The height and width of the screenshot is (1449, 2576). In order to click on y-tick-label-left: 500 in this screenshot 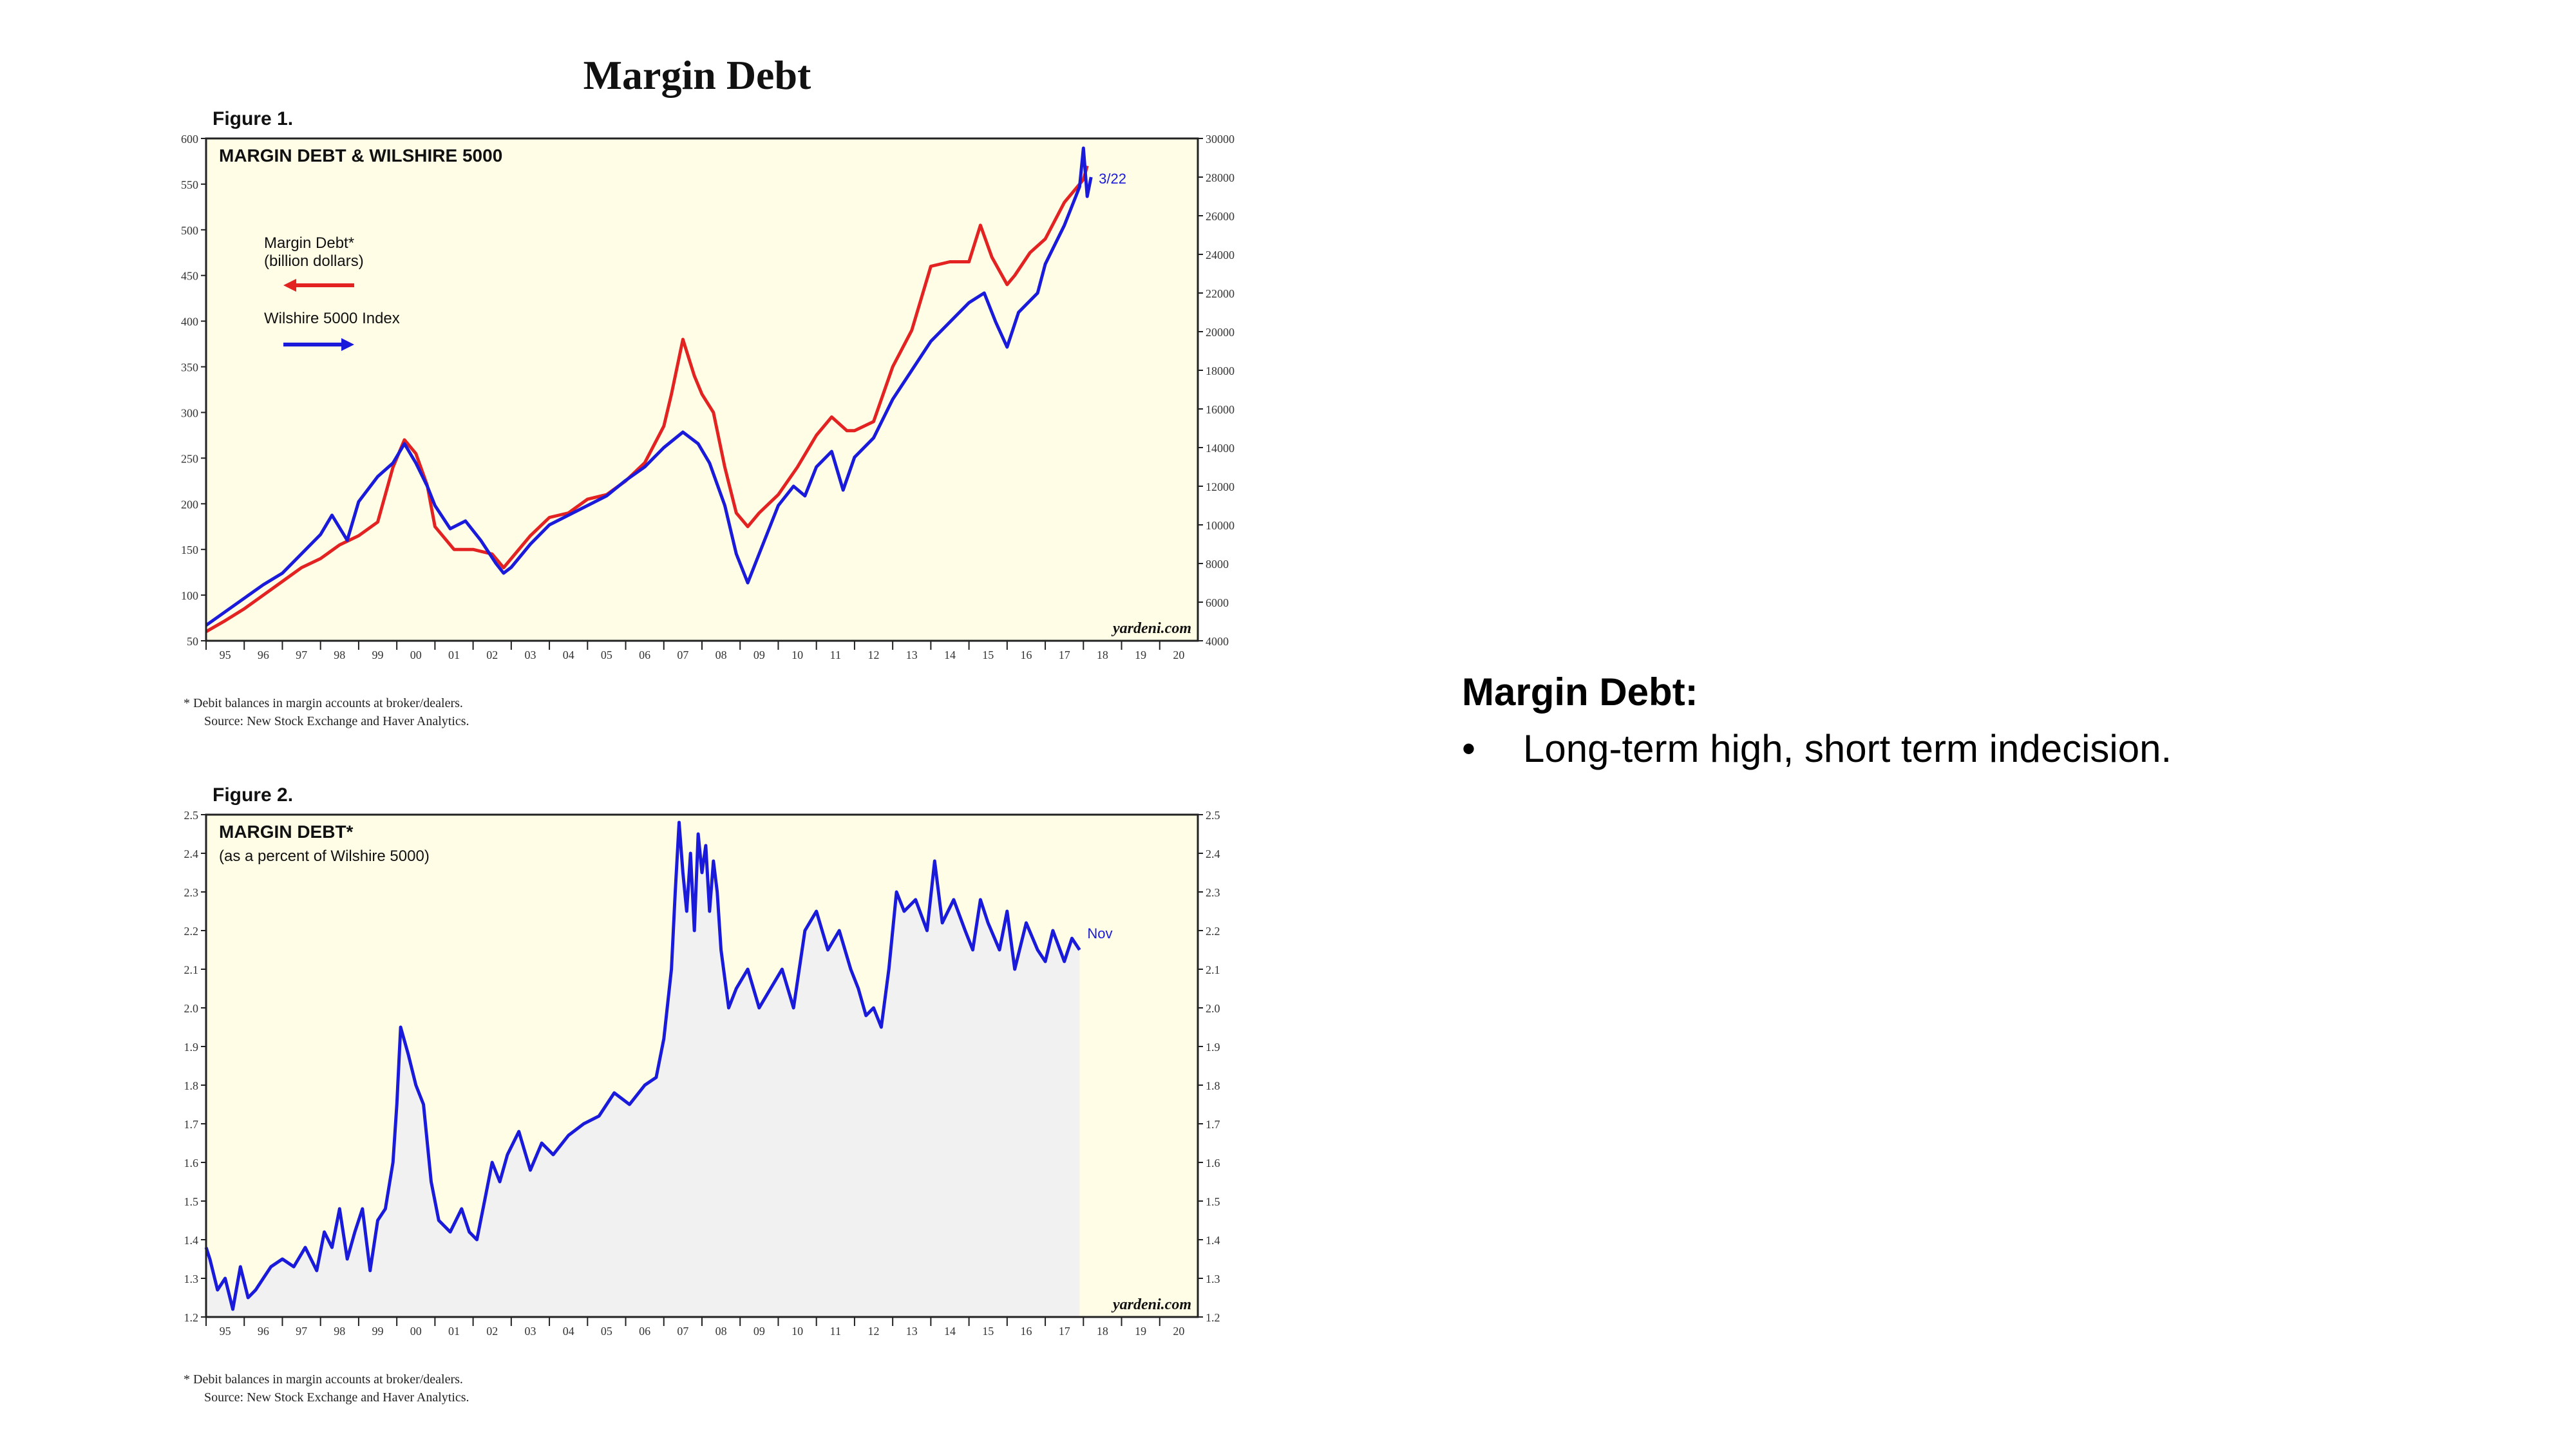, I will do `click(190, 231)`.